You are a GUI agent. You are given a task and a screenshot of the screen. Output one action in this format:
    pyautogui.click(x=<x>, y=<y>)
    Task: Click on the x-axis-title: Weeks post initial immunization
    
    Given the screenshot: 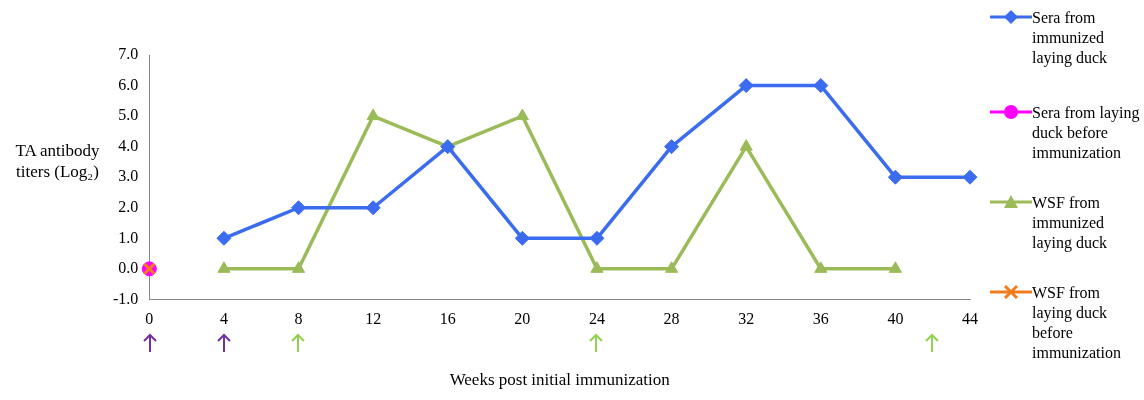 What is the action you would take?
    pyautogui.click(x=560, y=380)
    